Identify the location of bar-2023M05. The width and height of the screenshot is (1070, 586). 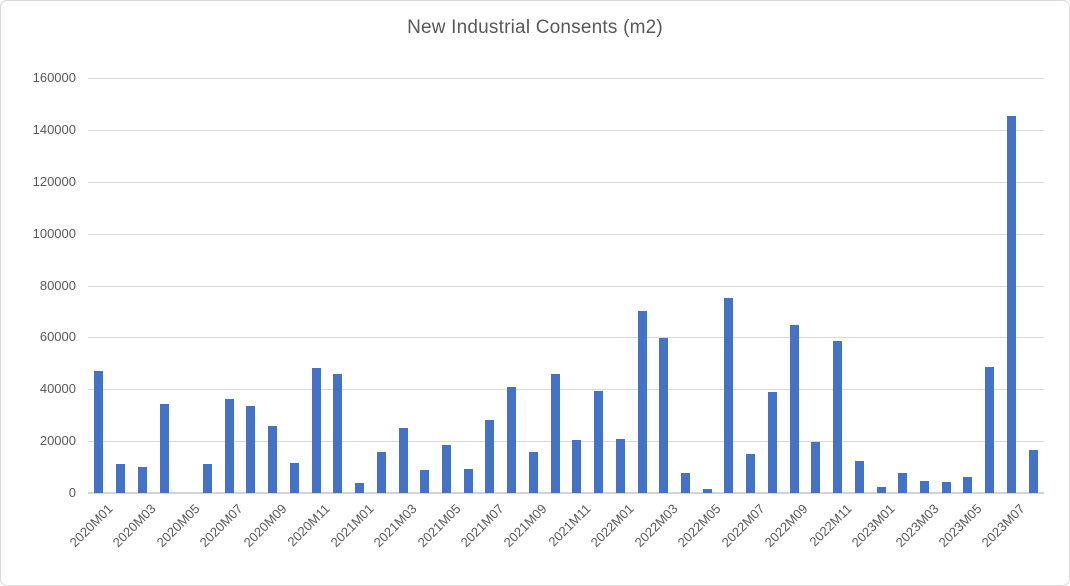
(968, 485).